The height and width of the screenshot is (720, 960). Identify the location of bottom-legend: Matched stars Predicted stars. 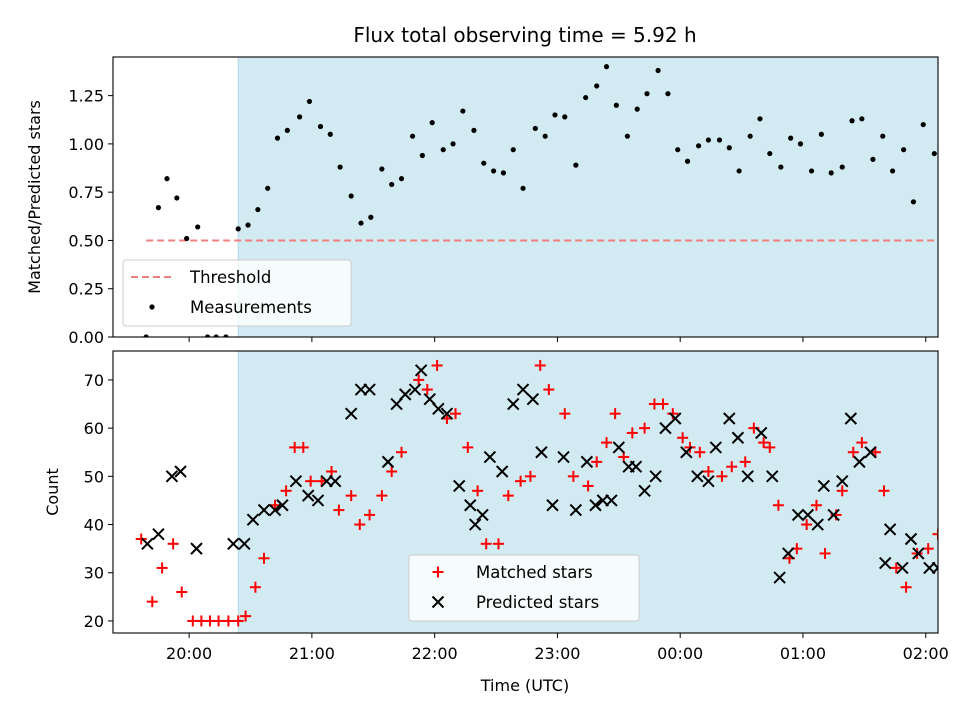
(524, 588).